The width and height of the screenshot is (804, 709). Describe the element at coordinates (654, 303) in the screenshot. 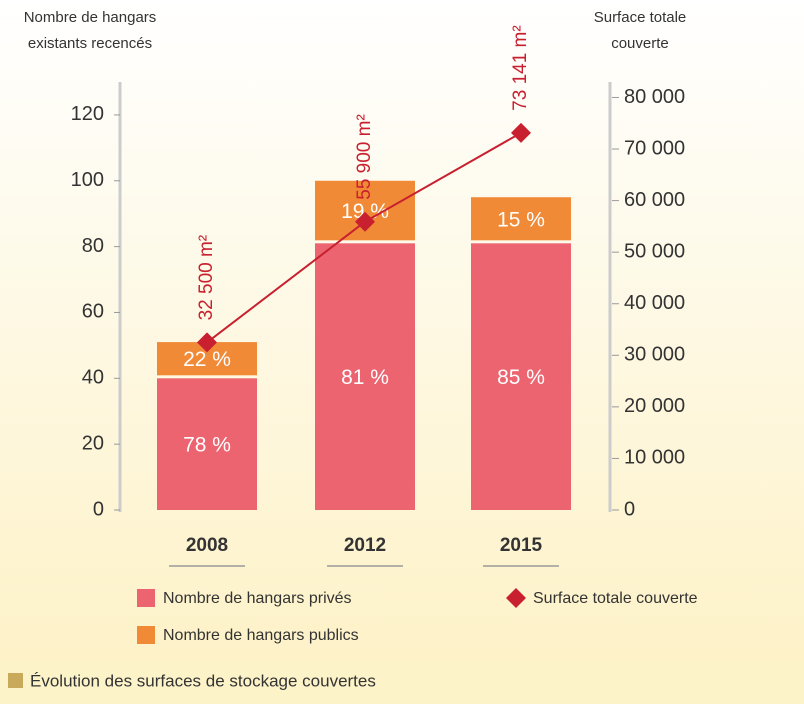

I see `y2-tick-label: 40 000` at that location.